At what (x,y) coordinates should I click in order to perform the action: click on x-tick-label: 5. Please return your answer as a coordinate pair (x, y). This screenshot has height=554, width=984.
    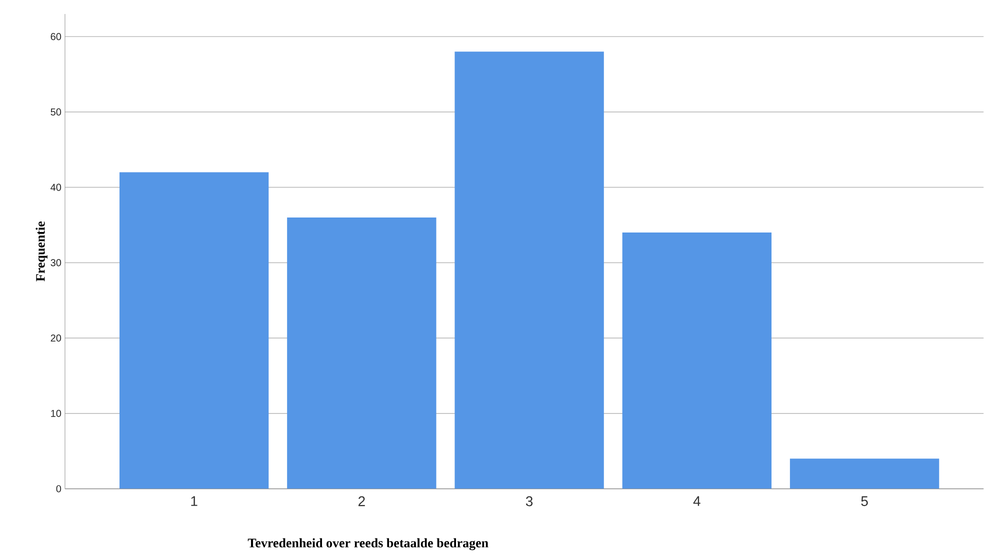
    Looking at the image, I should click on (864, 501).